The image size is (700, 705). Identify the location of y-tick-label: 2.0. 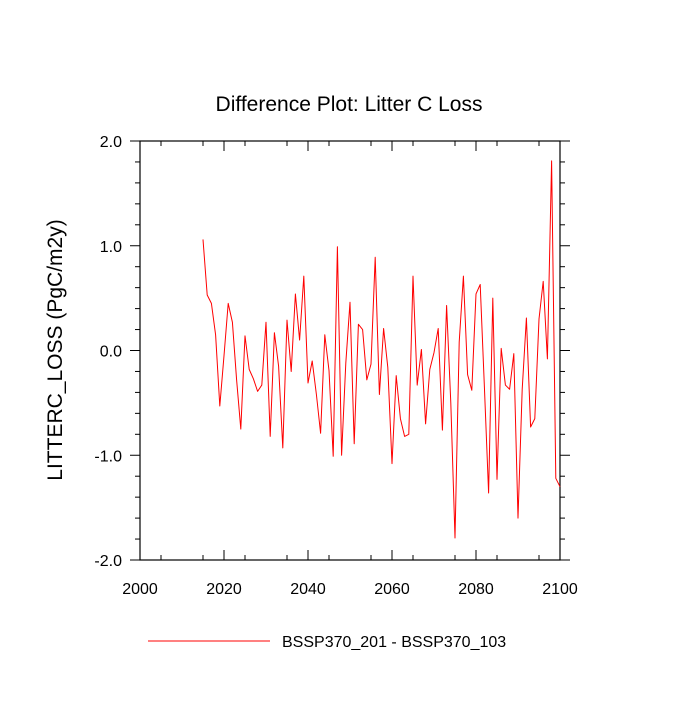
(111, 142).